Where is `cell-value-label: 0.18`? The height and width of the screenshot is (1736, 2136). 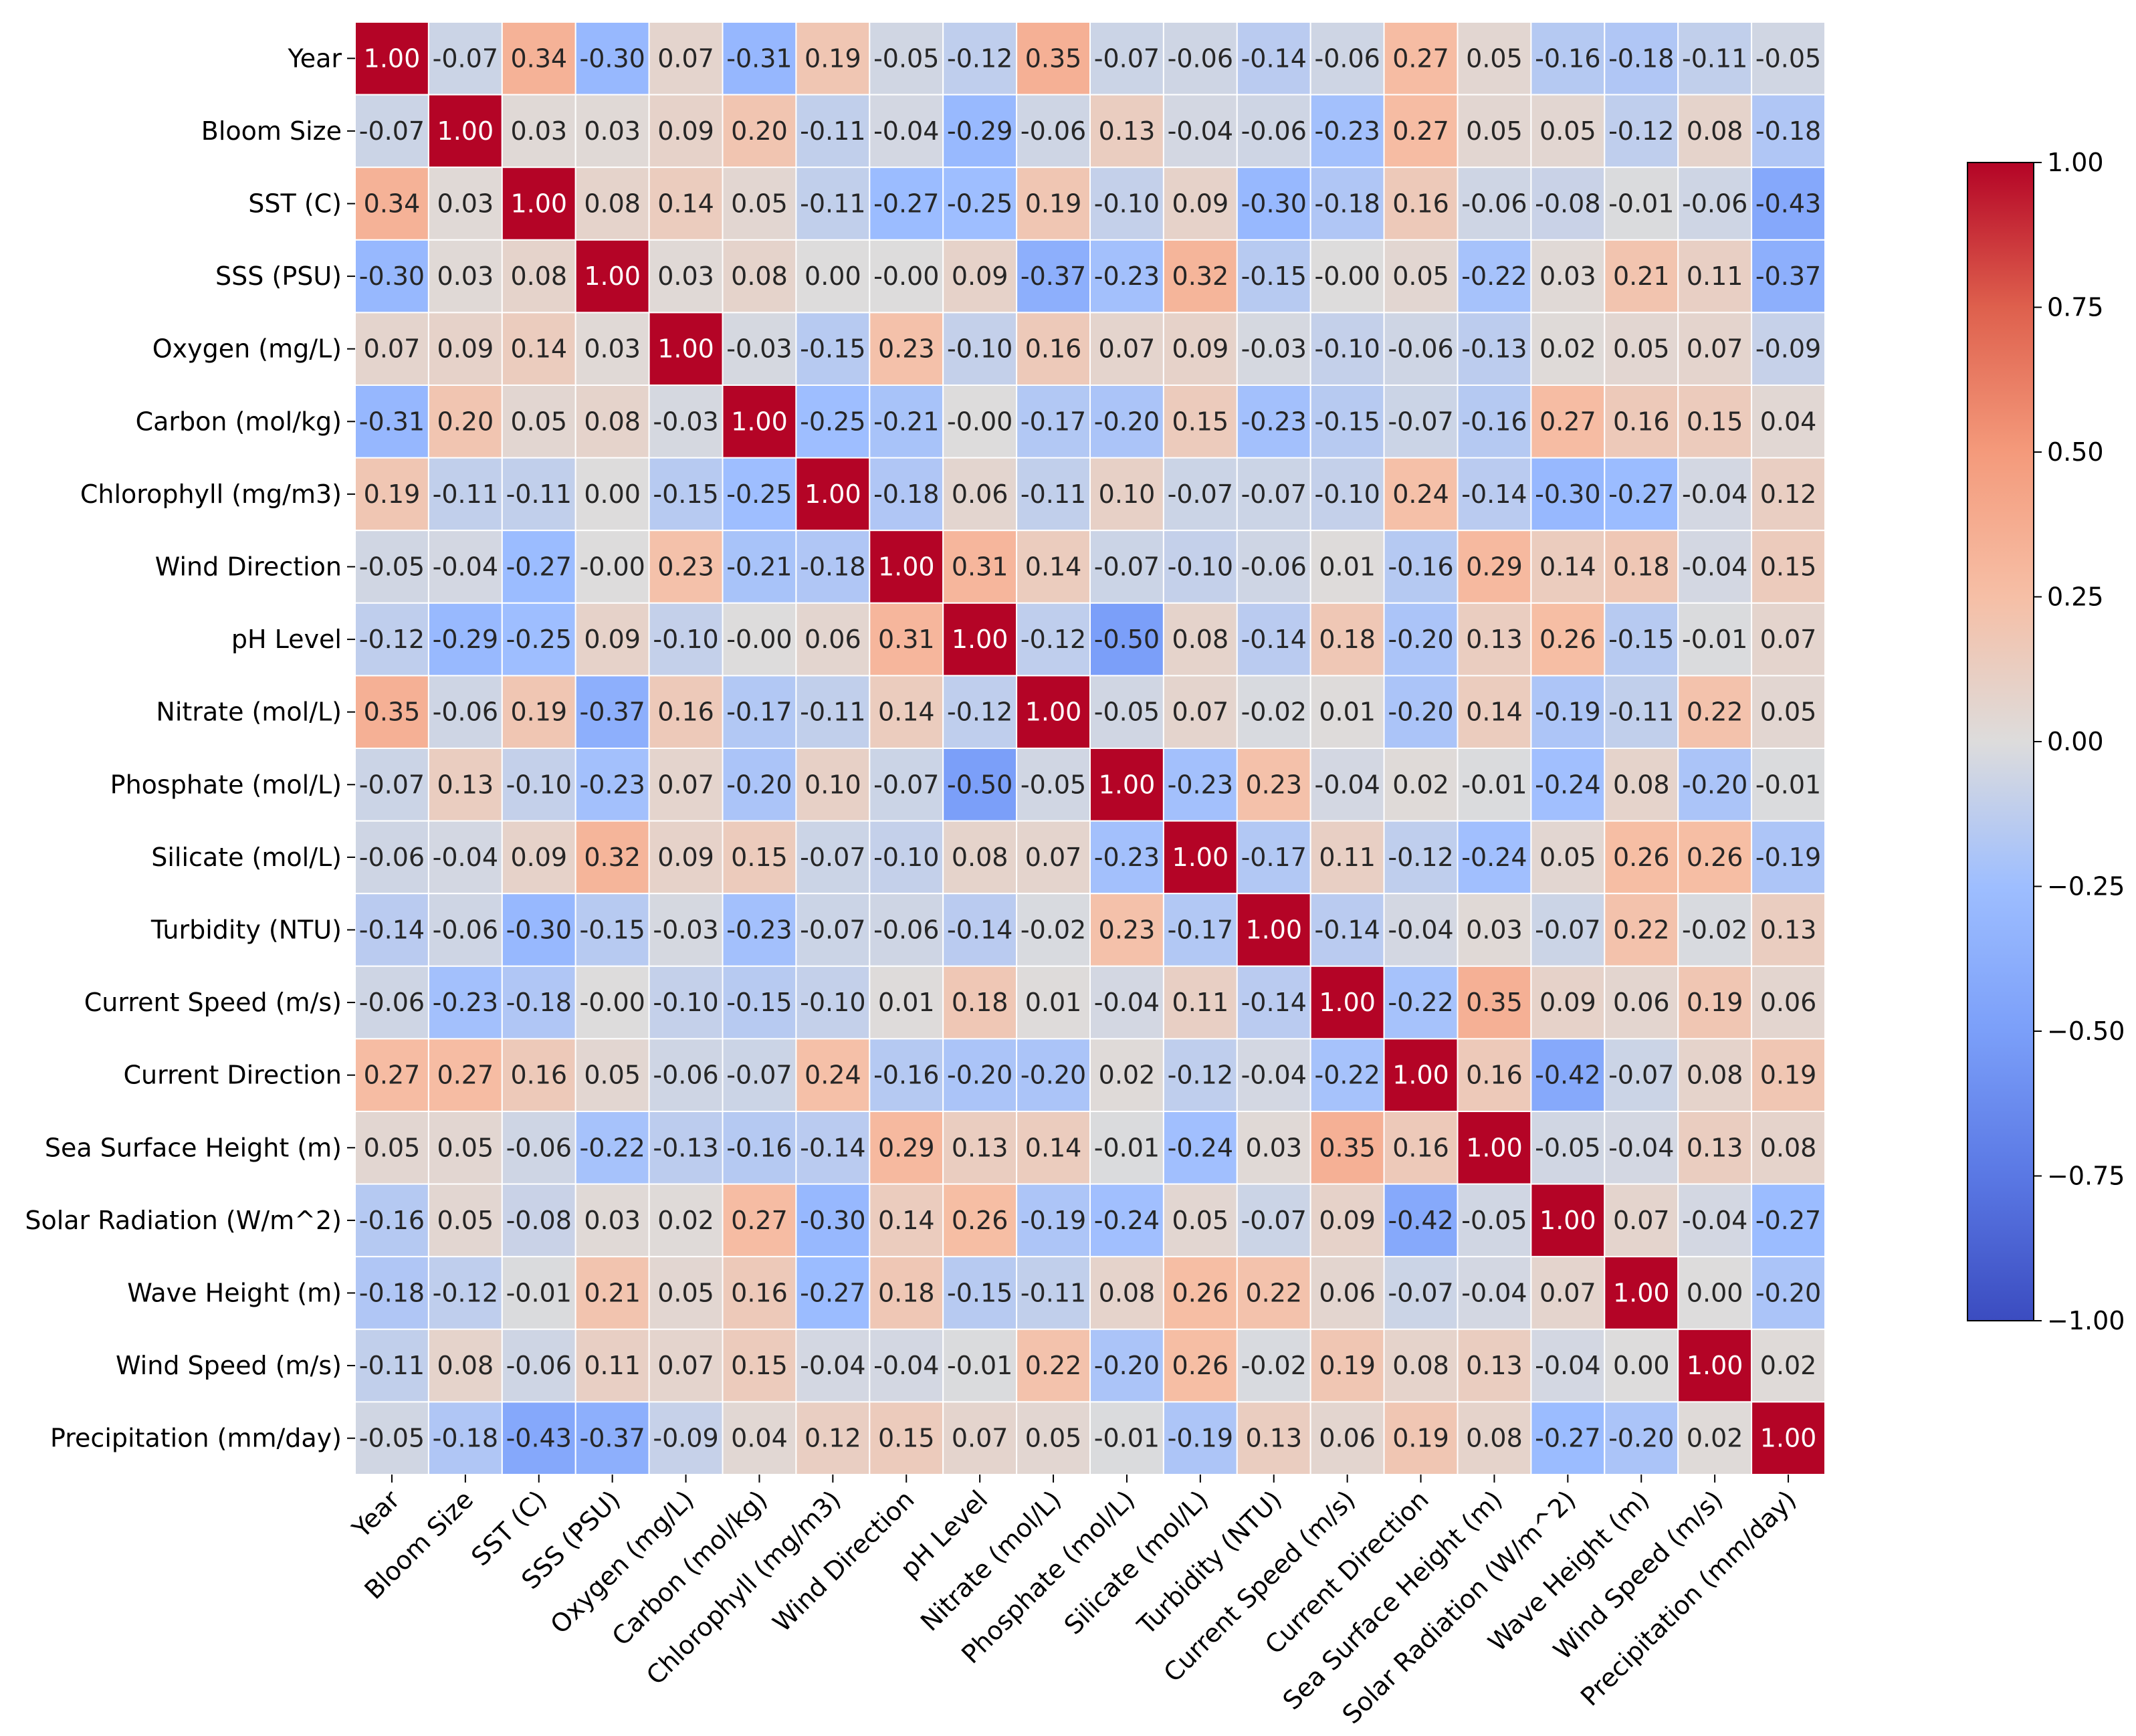 cell-value-label: 0.18 is located at coordinates (980, 1002).